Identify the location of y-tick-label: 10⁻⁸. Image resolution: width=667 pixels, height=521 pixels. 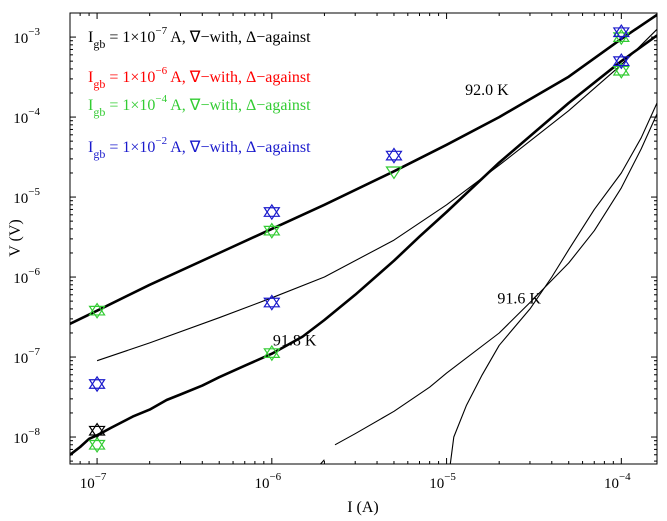
(26, 436).